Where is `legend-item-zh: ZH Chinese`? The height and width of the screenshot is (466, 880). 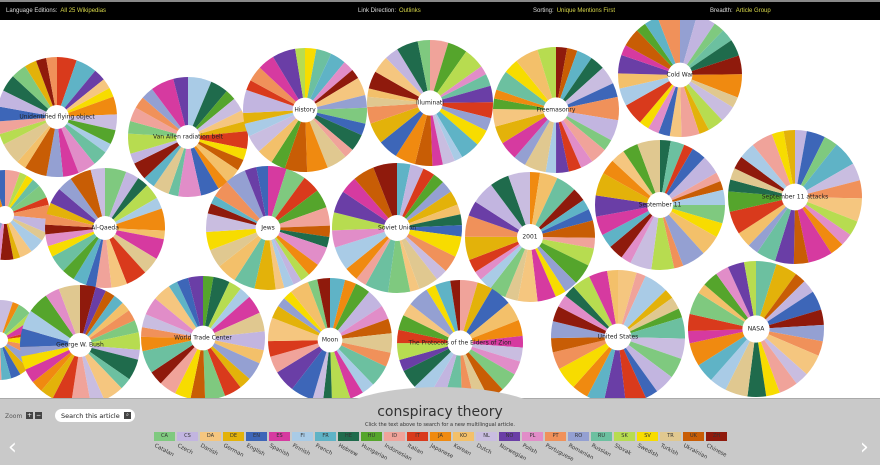
legend-item-zh: ZH Chinese is located at coordinates (716, 445).